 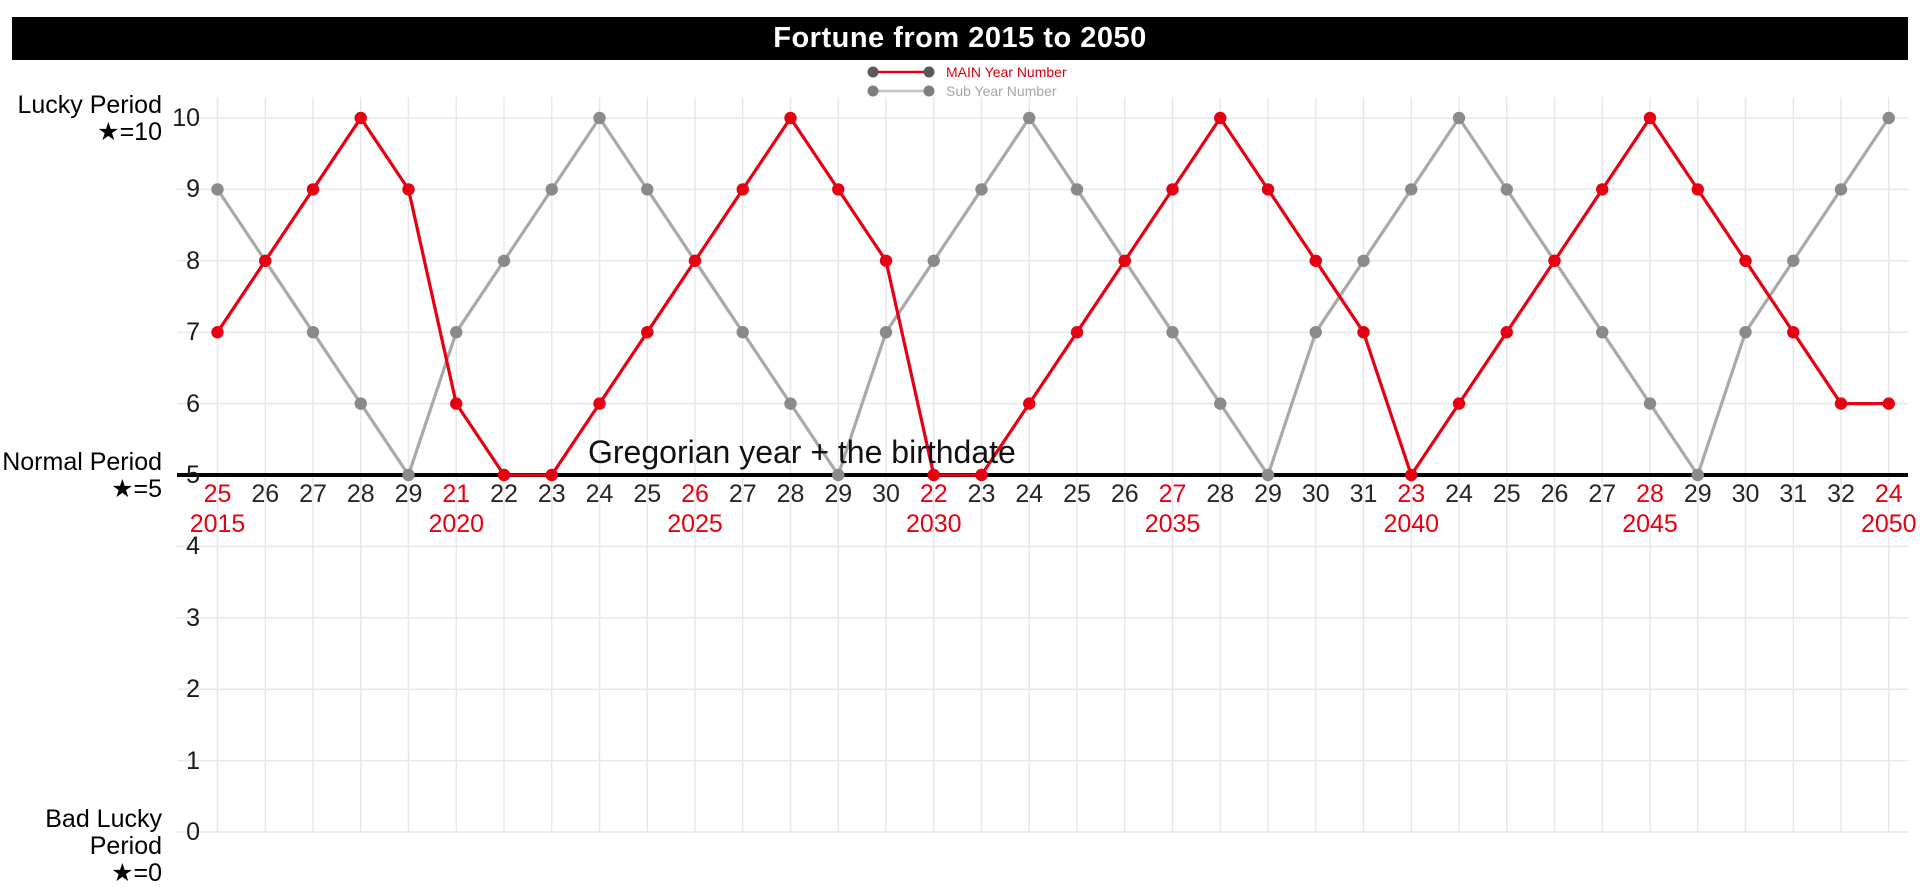 I want to click on x-tick-label: 27, so click(x=1172, y=494).